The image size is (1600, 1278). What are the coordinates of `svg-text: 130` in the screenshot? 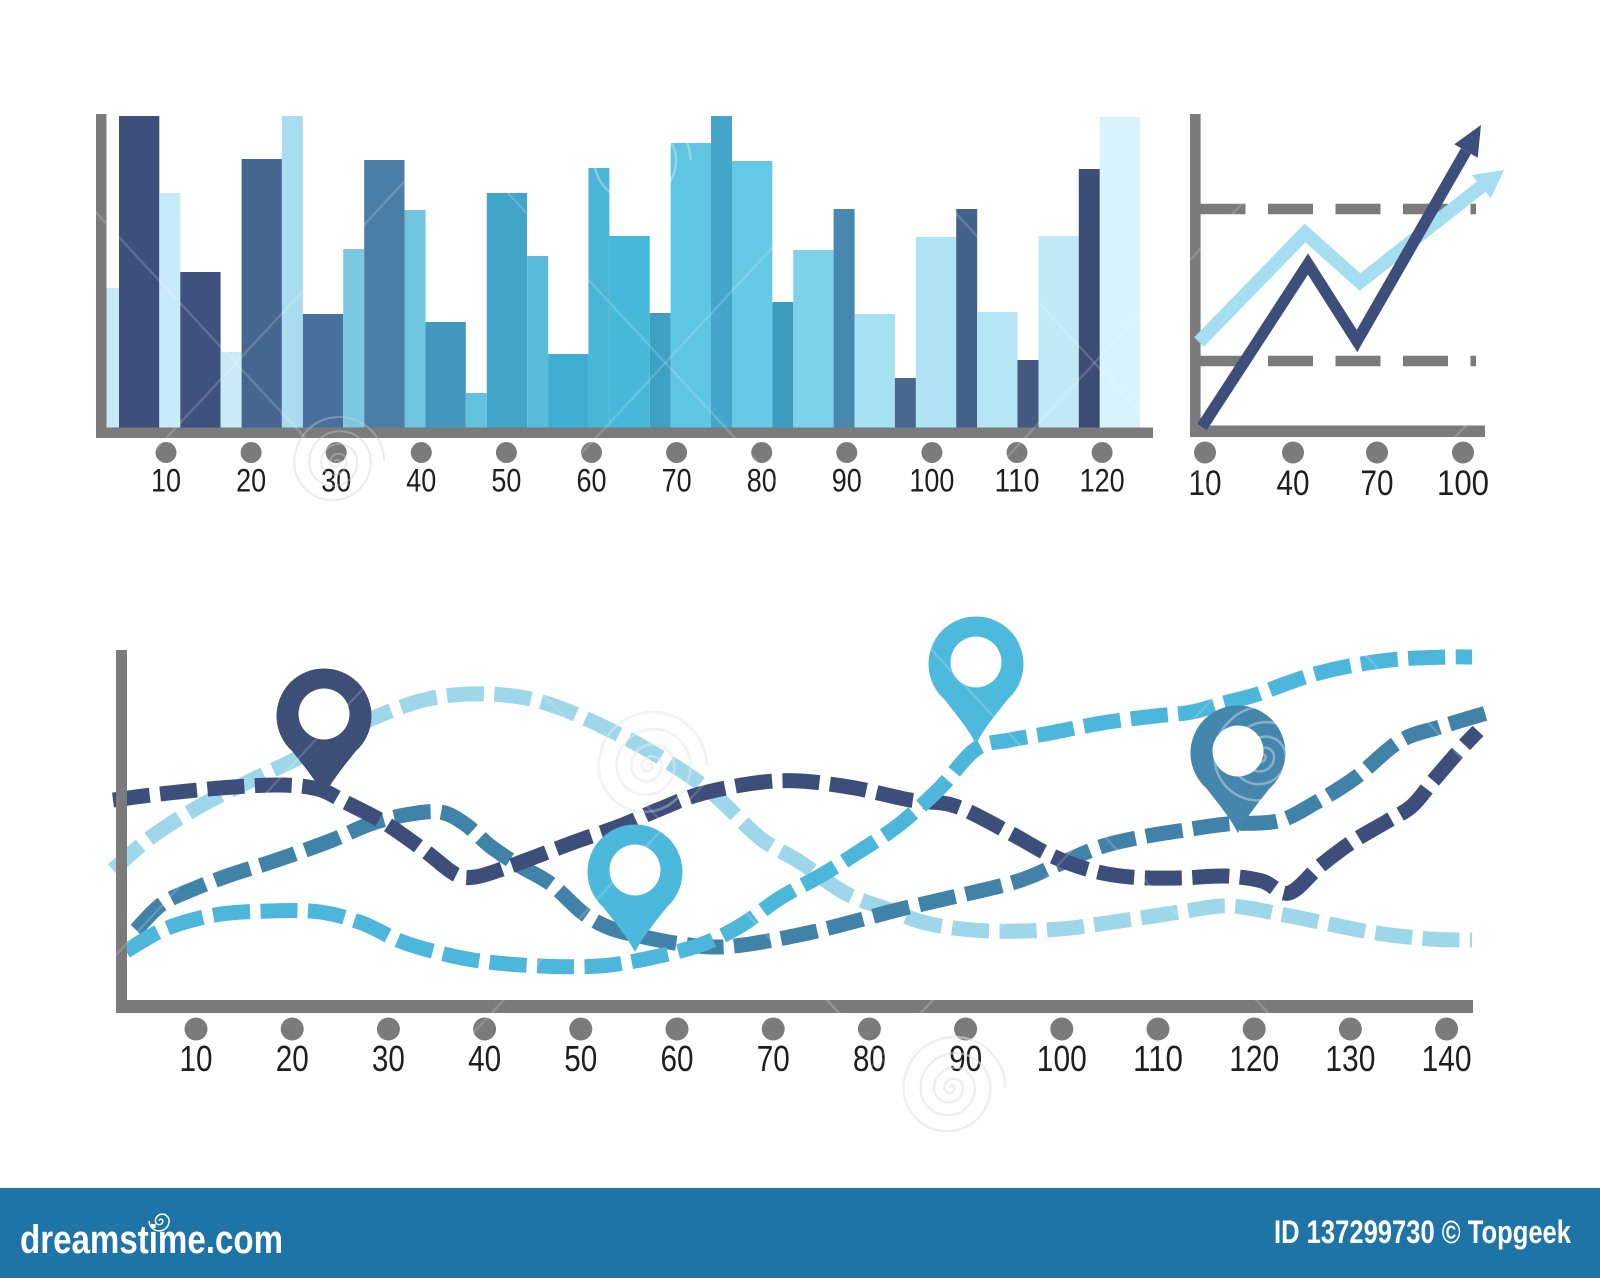 It's located at (1350, 1058).